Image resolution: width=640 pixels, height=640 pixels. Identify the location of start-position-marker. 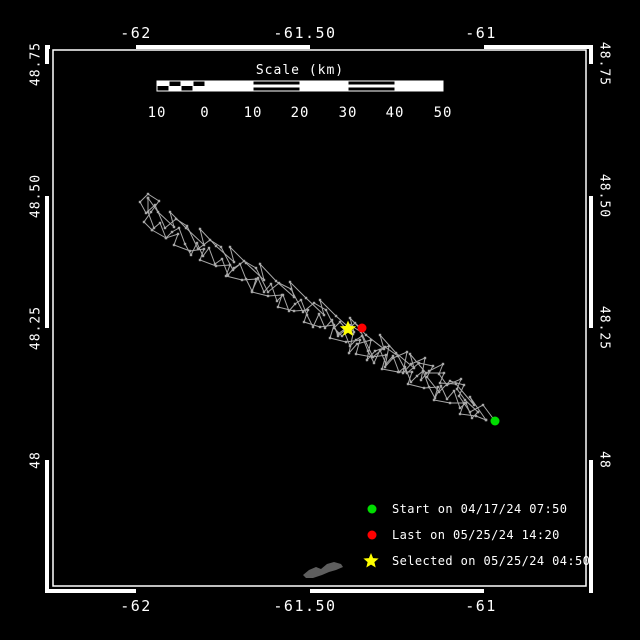
(495, 421).